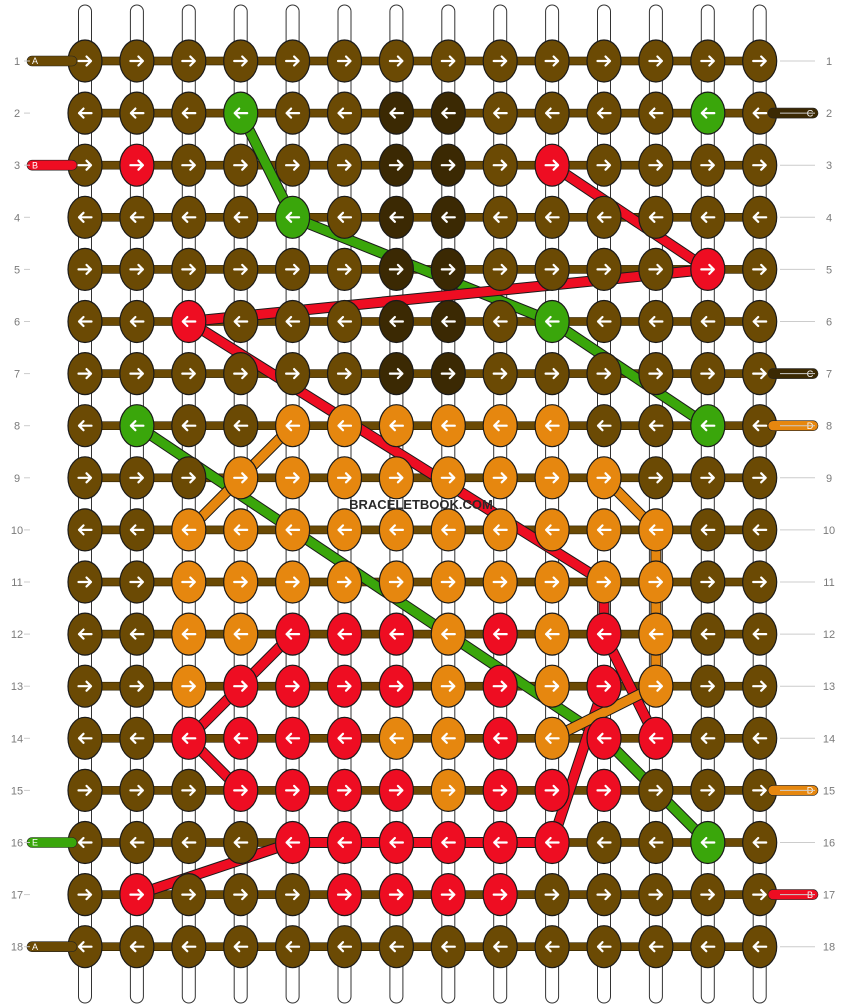 The width and height of the screenshot is (844, 1008). What do you see at coordinates (829, 948) in the screenshot?
I see `row-number-right: 18` at bounding box center [829, 948].